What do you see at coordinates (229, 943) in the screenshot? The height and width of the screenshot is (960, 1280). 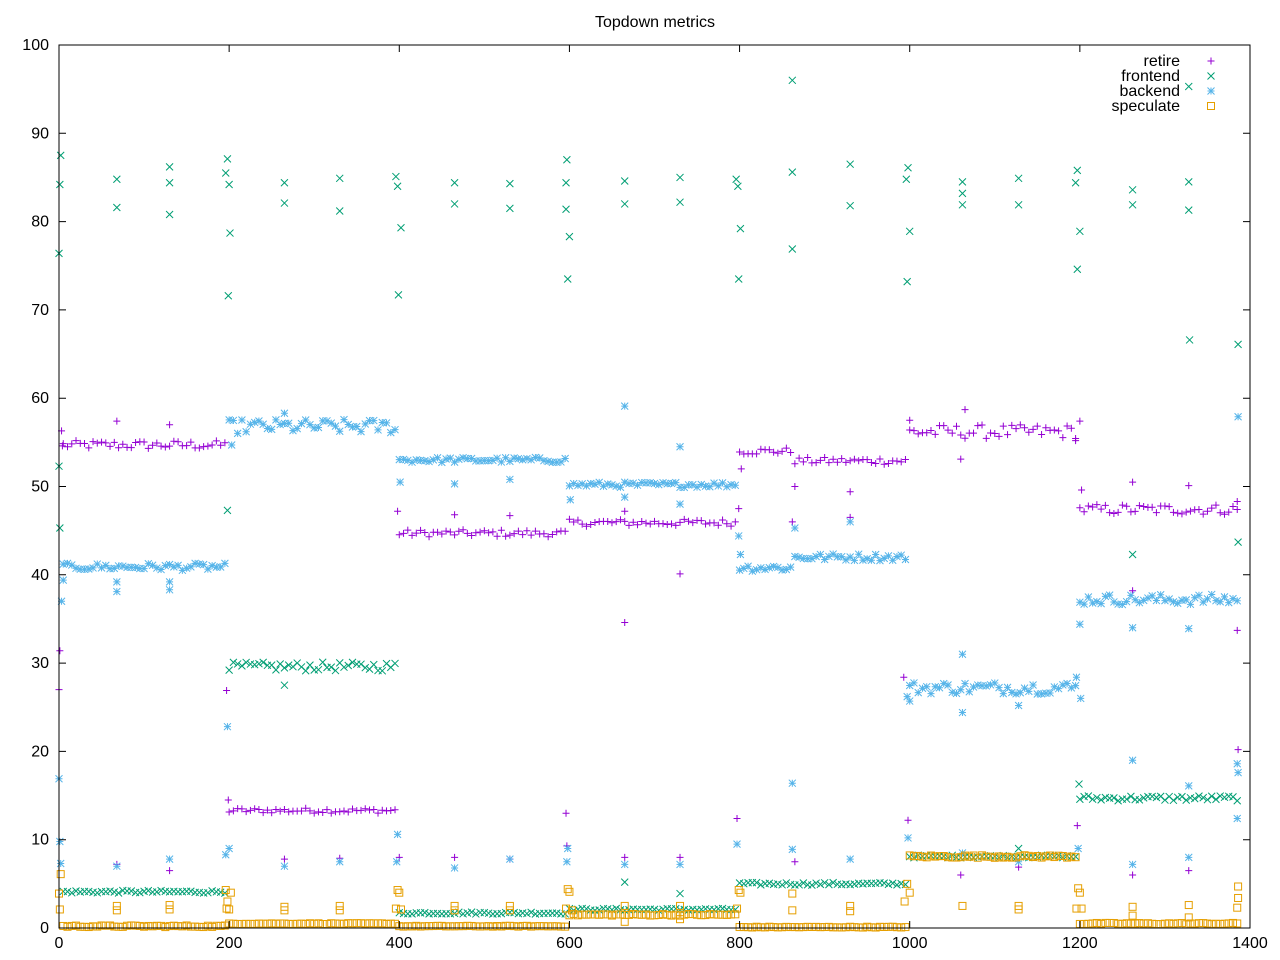 I see `x-tick-label: 200` at bounding box center [229, 943].